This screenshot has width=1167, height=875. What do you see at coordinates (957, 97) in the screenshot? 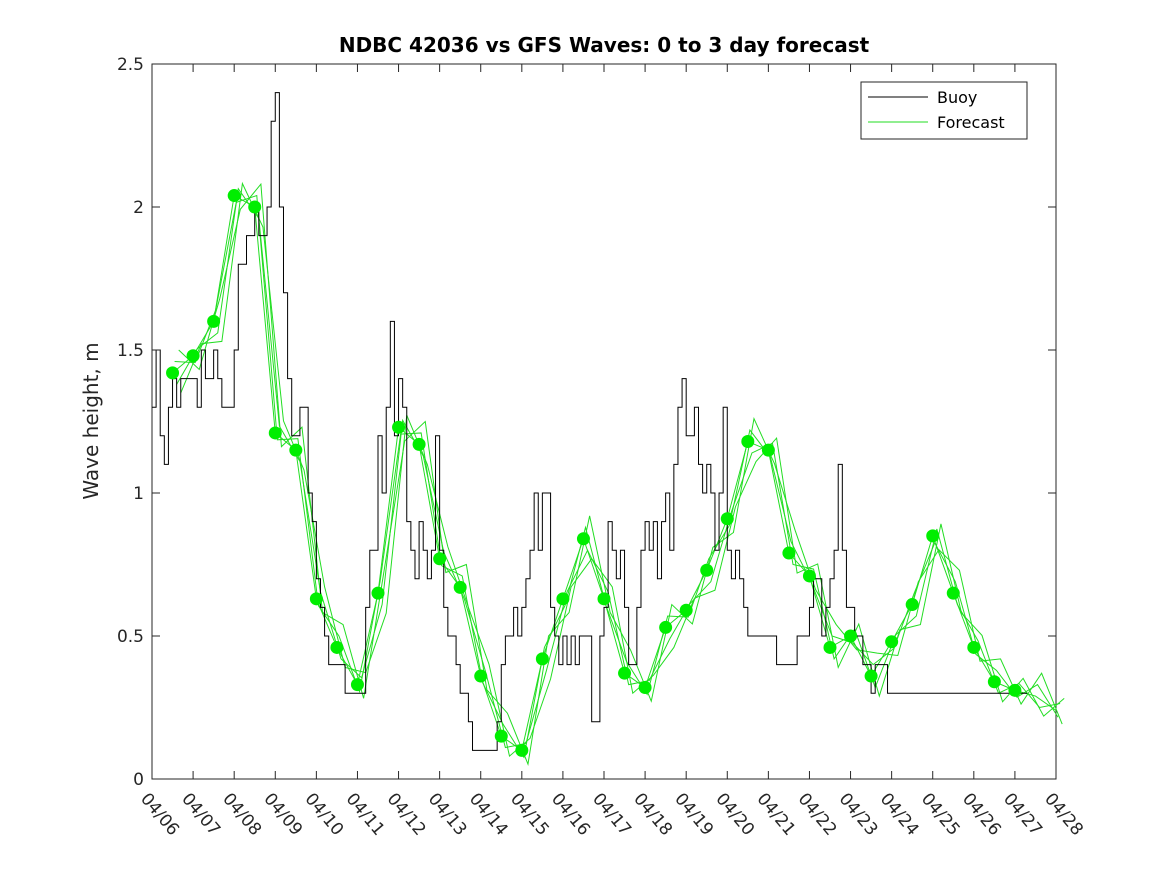
I see `legend-buoy-label: Buoy` at bounding box center [957, 97].